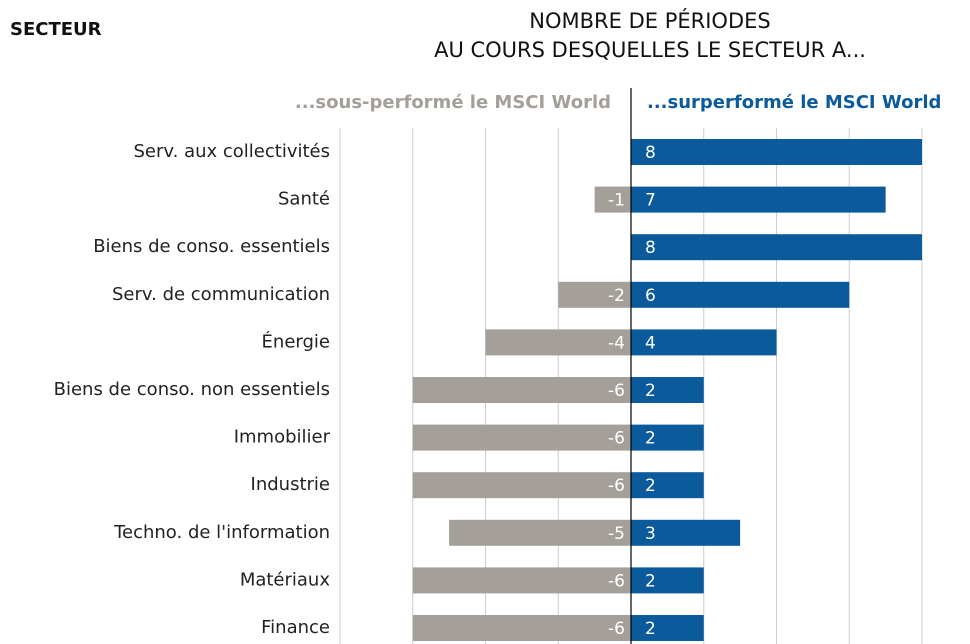 This screenshot has height=644, width=970. I want to click on category-label: Techno. de l'information, so click(221, 532).